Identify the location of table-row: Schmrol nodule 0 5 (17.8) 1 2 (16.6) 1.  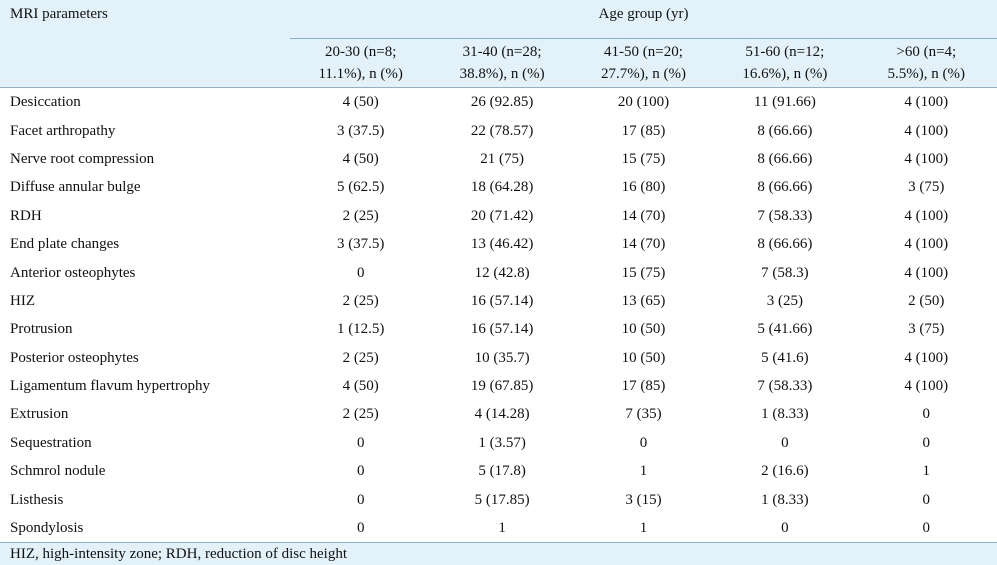
(498, 471).